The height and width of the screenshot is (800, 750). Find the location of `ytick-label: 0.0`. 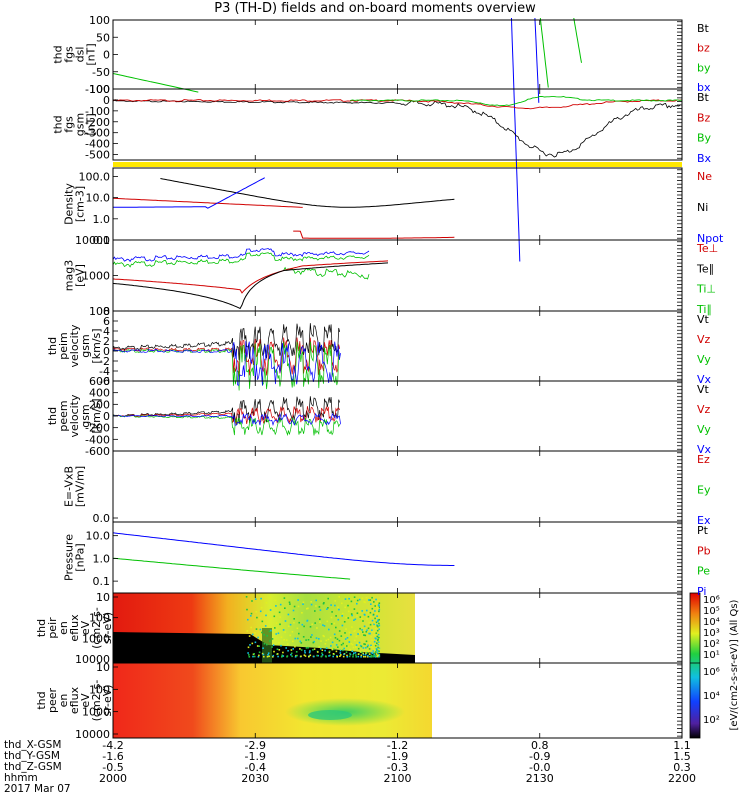

ytick-label: 0.0 is located at coordinates (102, 518).